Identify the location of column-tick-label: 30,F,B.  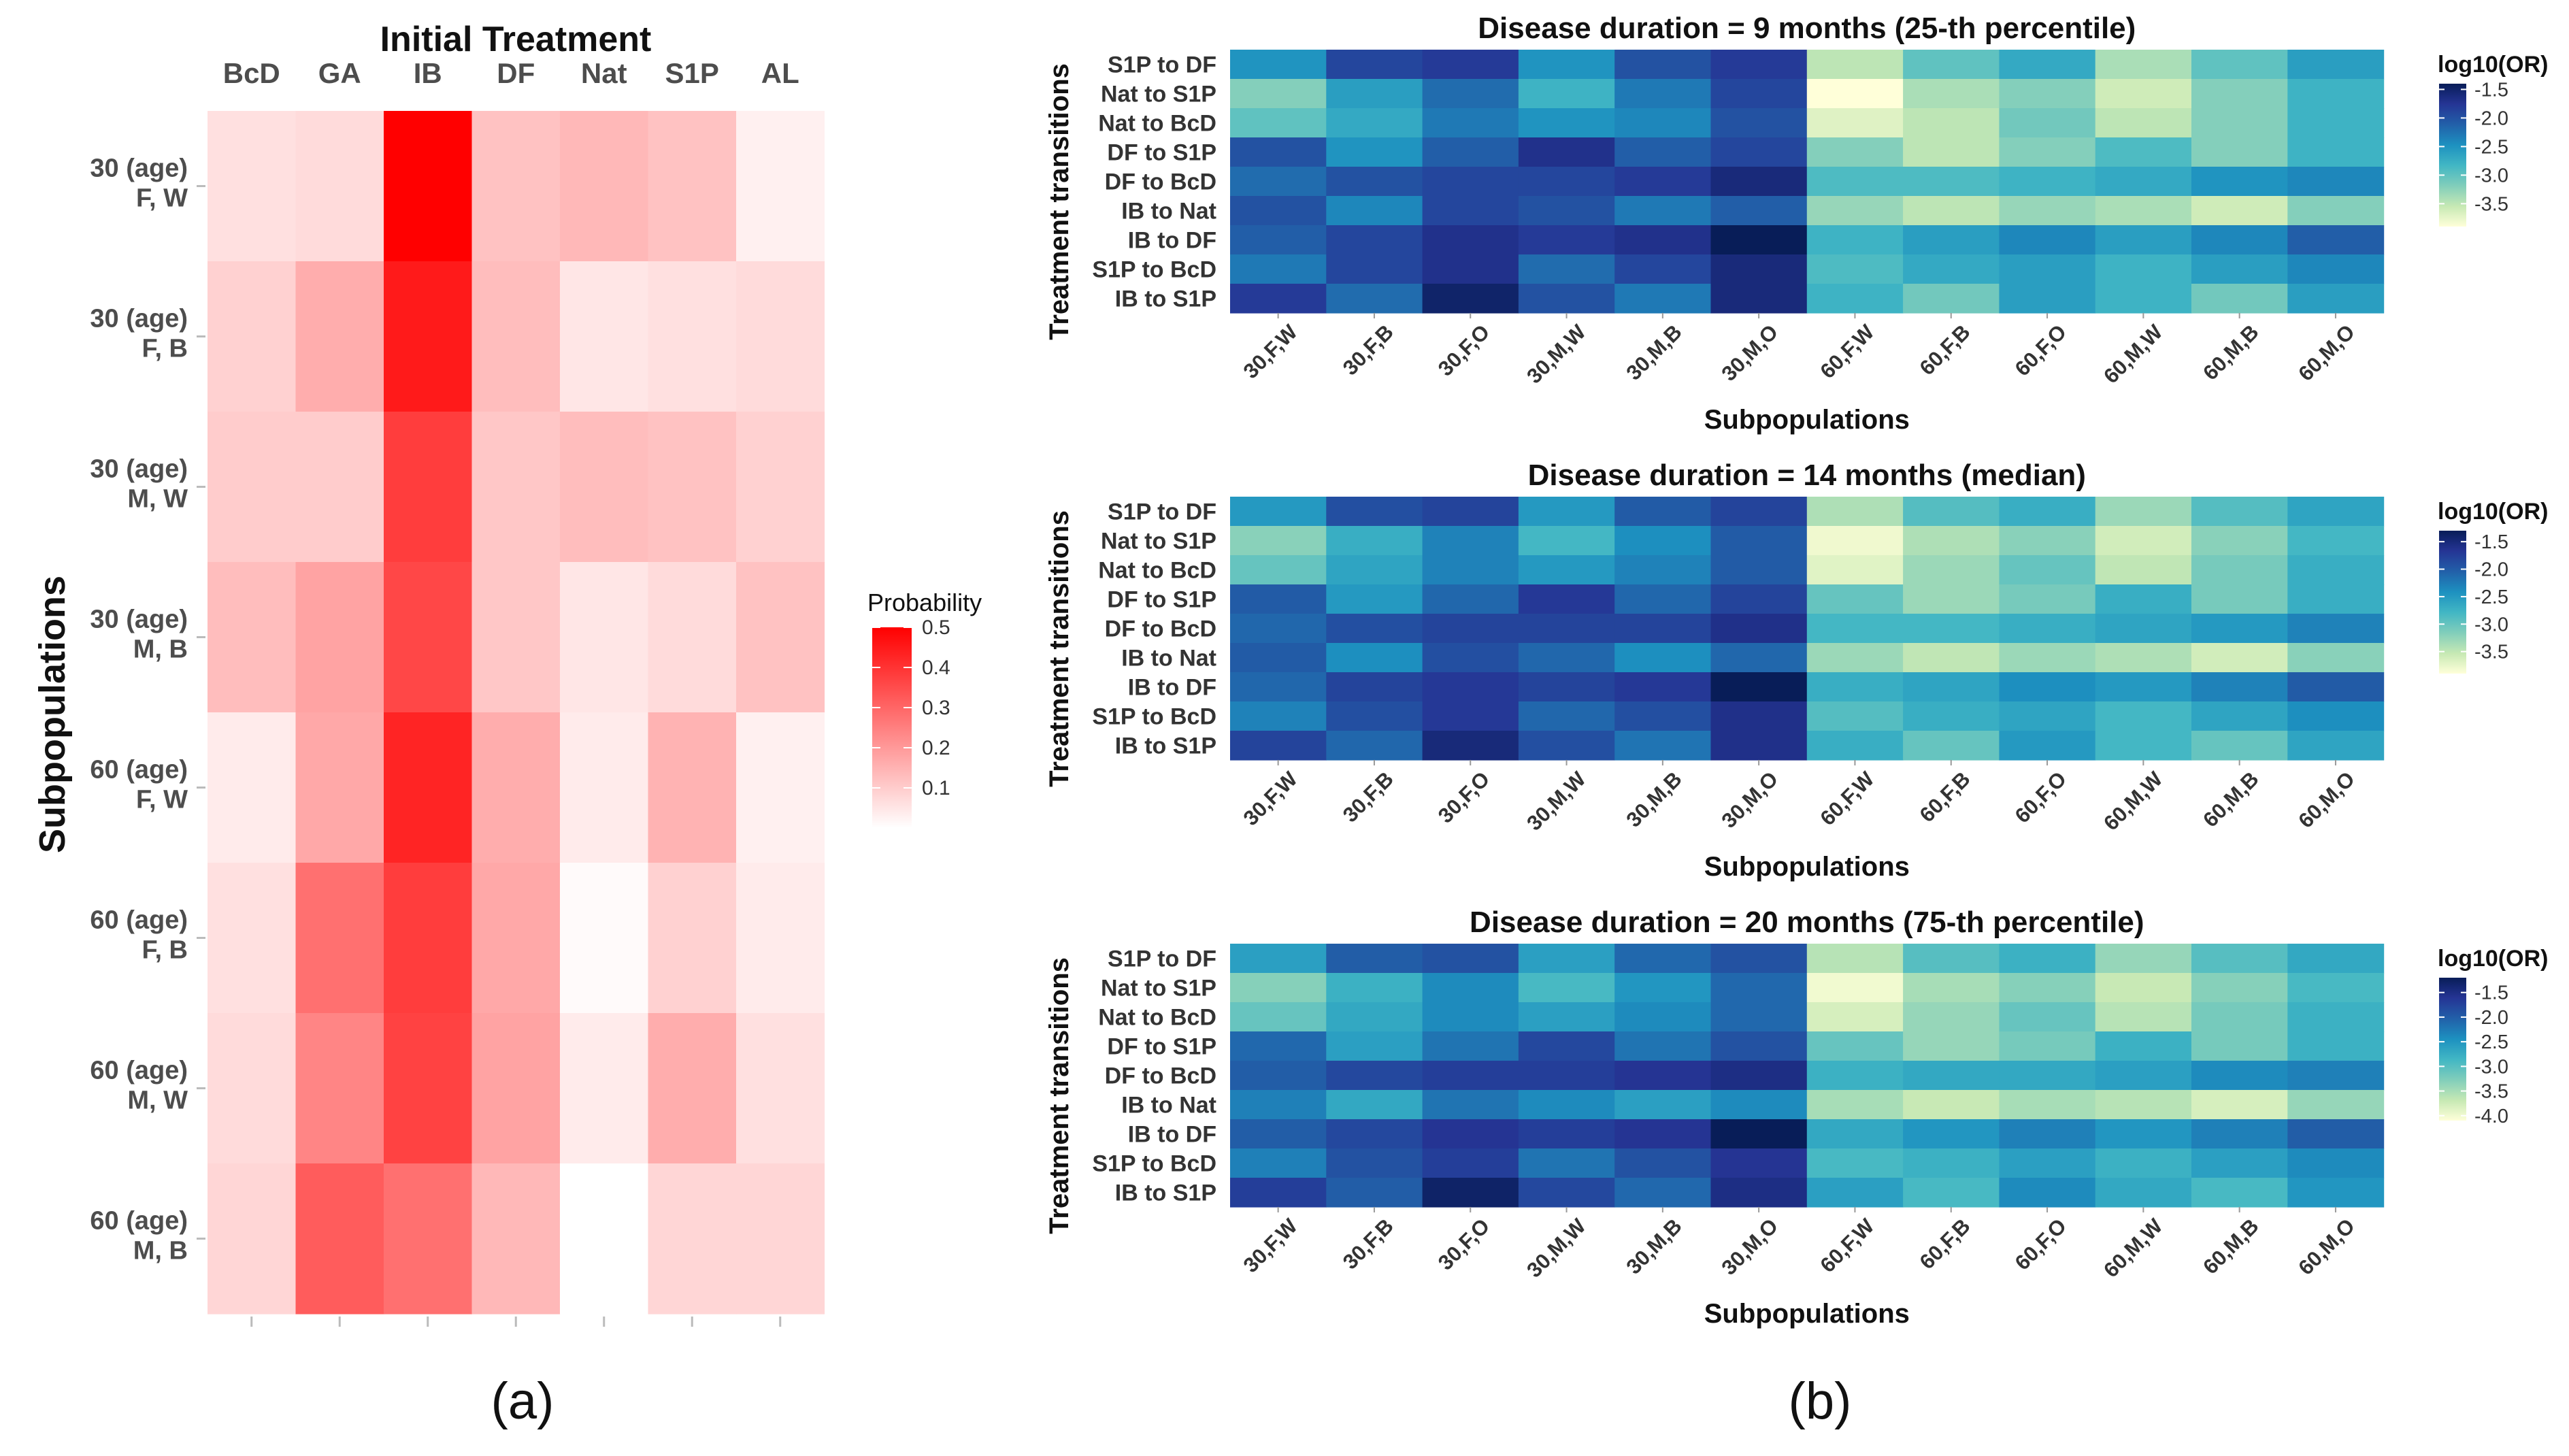
(1368, 797).